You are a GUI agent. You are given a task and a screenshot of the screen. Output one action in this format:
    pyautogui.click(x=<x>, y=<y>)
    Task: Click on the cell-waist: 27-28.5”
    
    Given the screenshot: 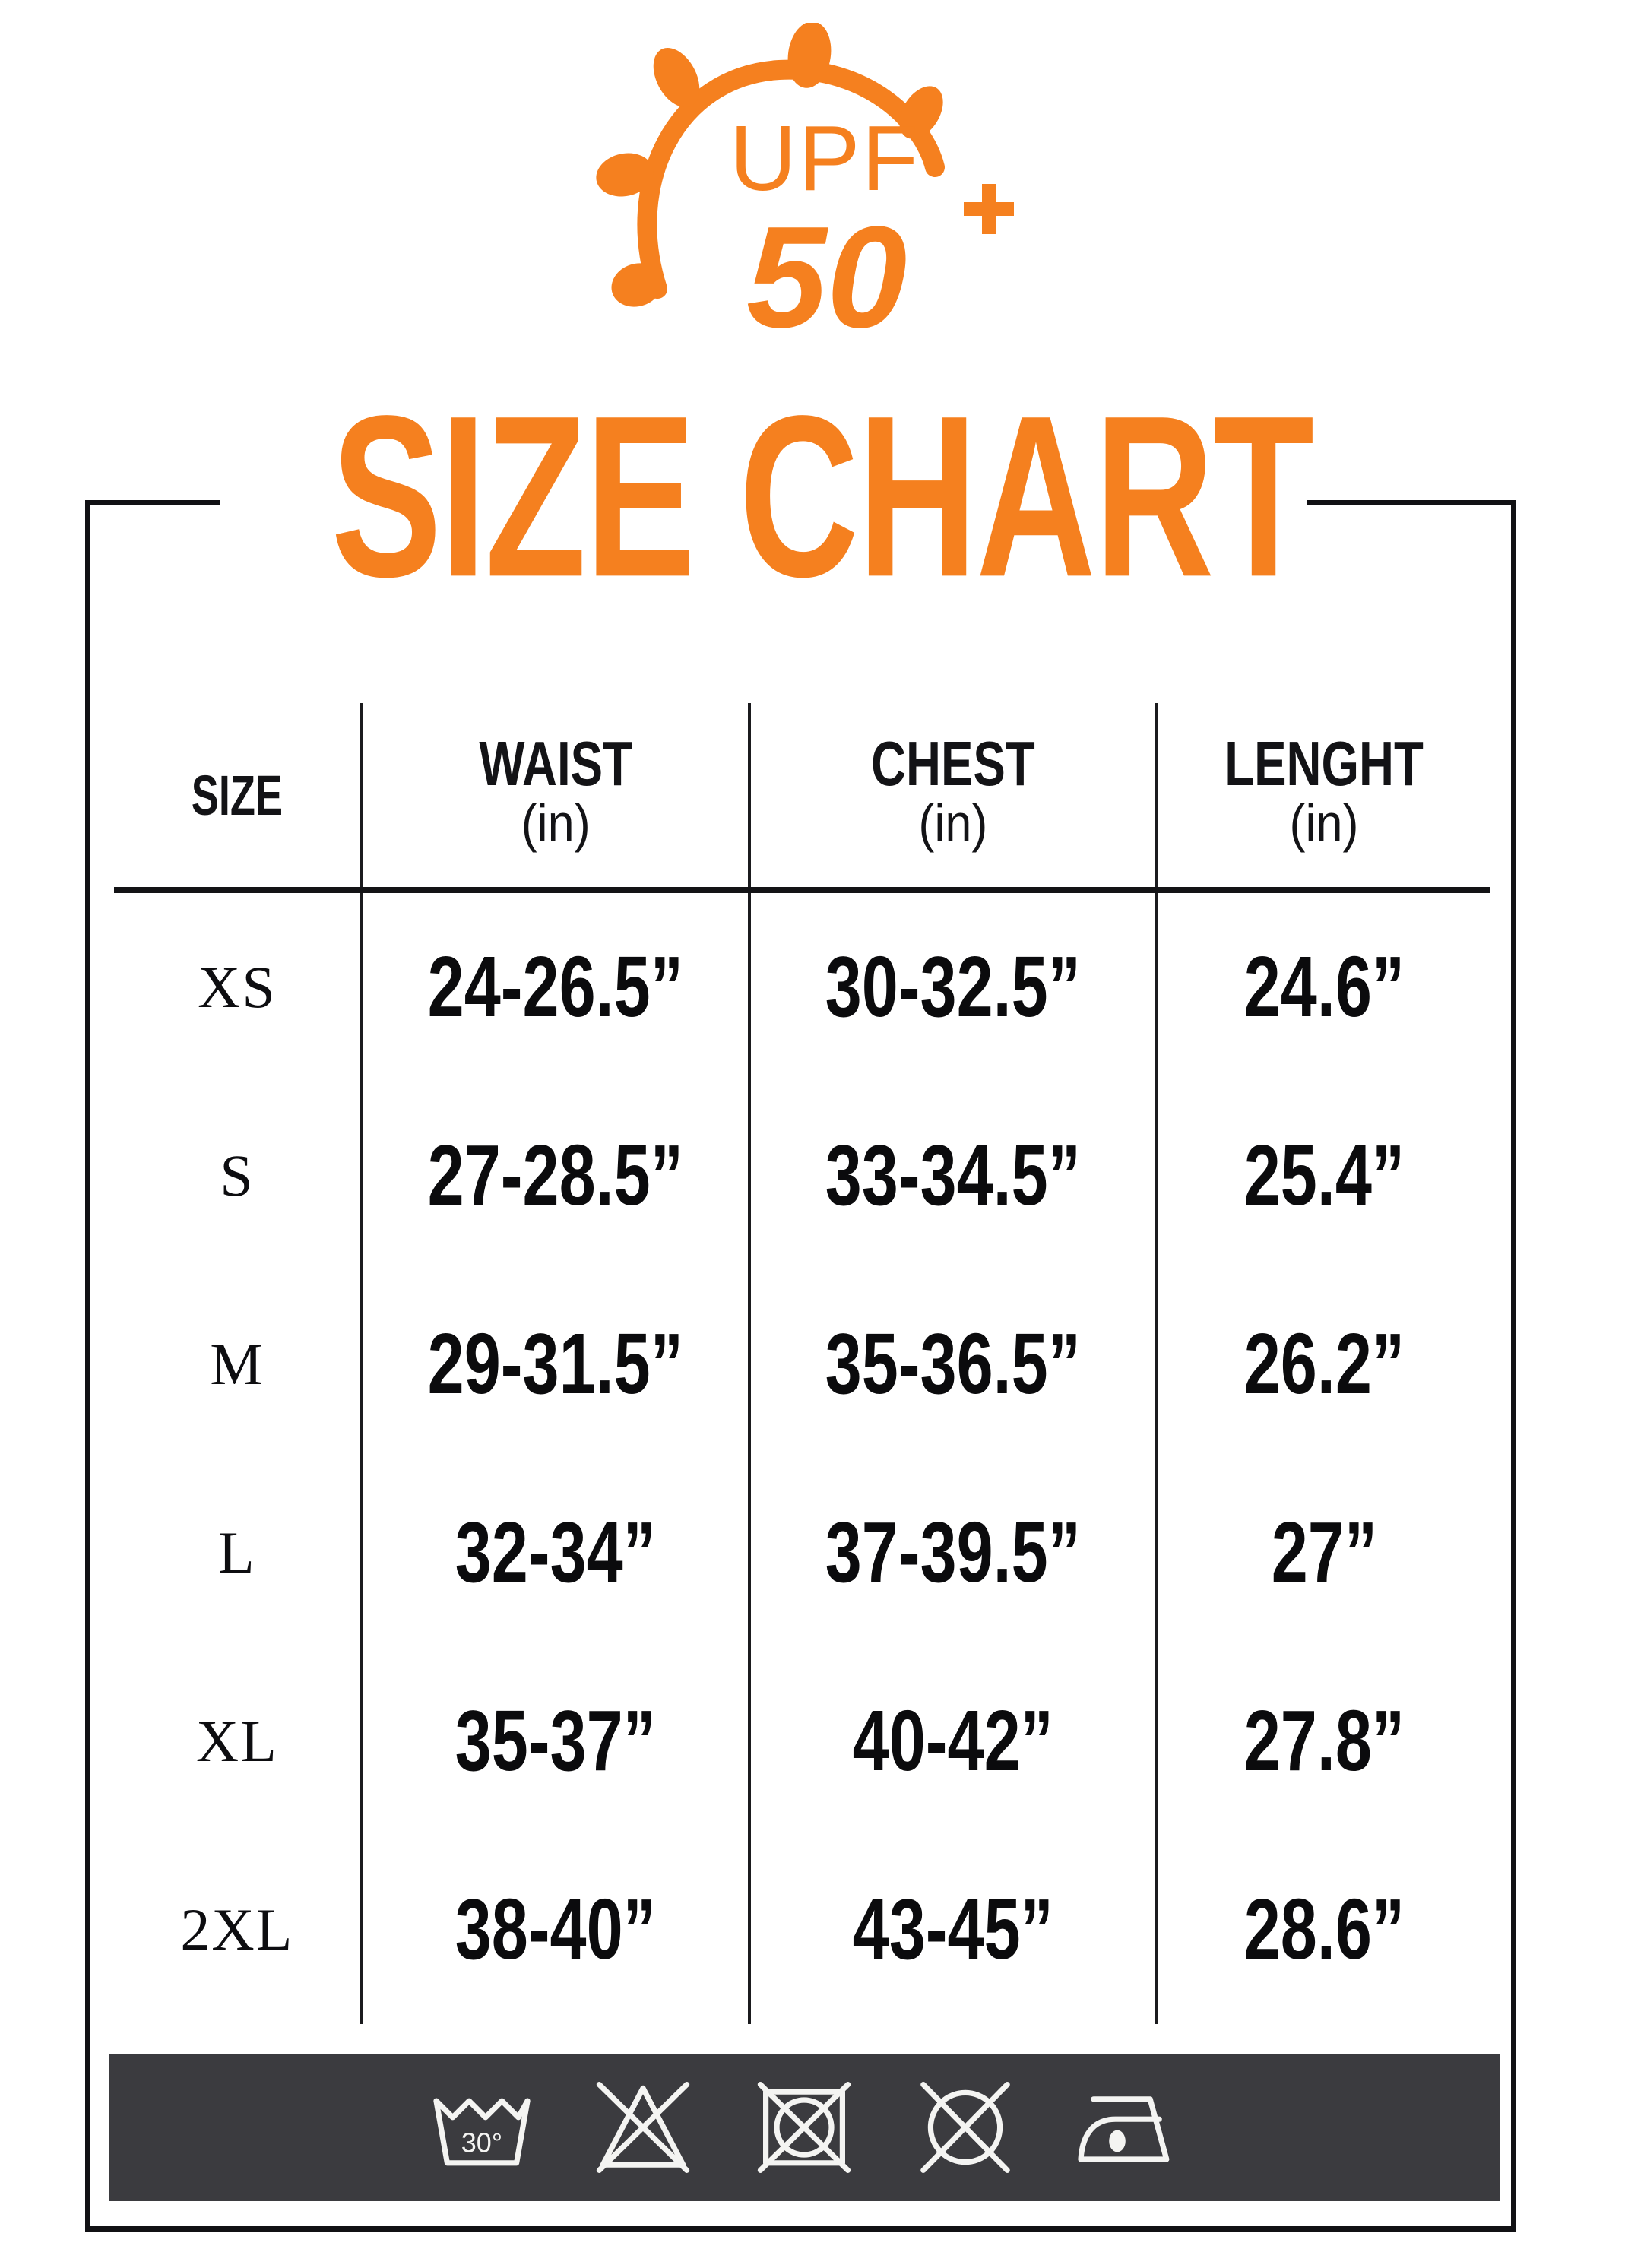 What is the action you would take?
    pyautogui.click(x=555, y=1176)
    